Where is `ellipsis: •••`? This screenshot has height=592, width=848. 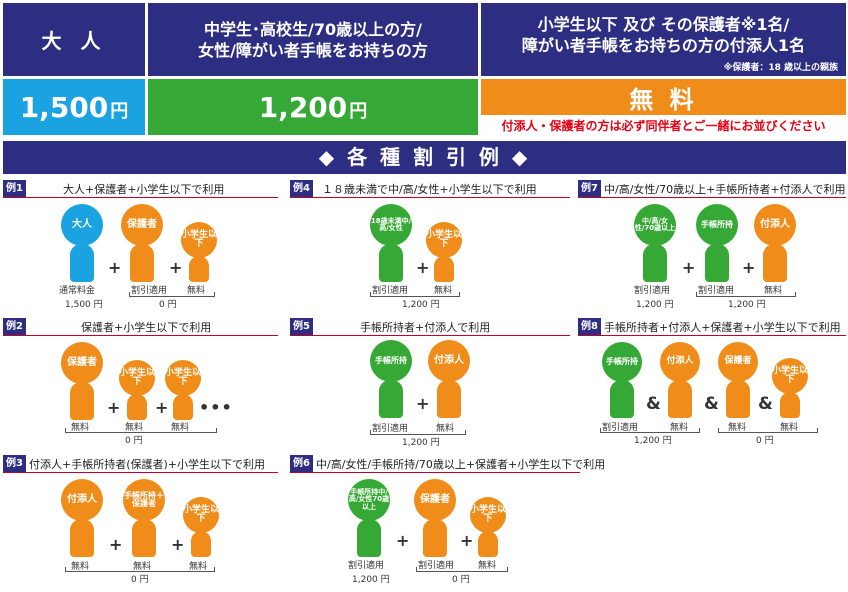
ellipsis: ••• is located at coordinates (216, 407).